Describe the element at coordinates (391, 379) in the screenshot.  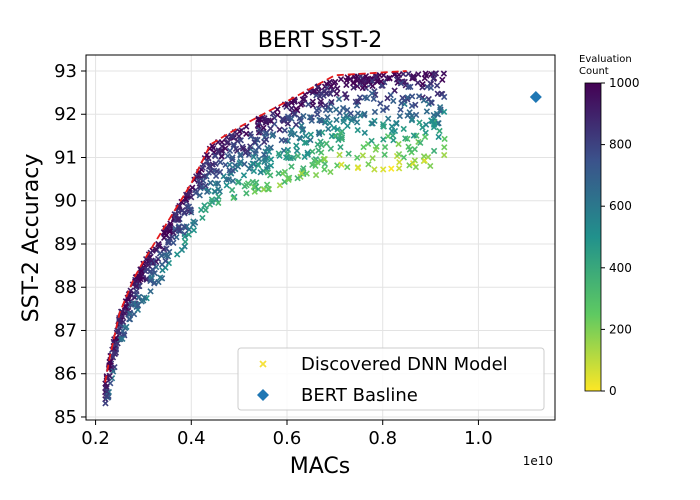
I see `legend: Discovered DNN Model BERT Basline` at that location.